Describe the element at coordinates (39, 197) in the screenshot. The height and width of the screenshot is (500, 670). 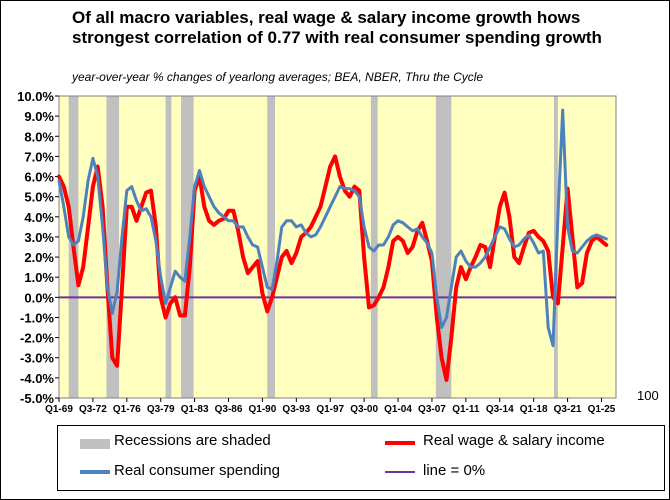
I see `y-tick-label: 5.0%` at that location.